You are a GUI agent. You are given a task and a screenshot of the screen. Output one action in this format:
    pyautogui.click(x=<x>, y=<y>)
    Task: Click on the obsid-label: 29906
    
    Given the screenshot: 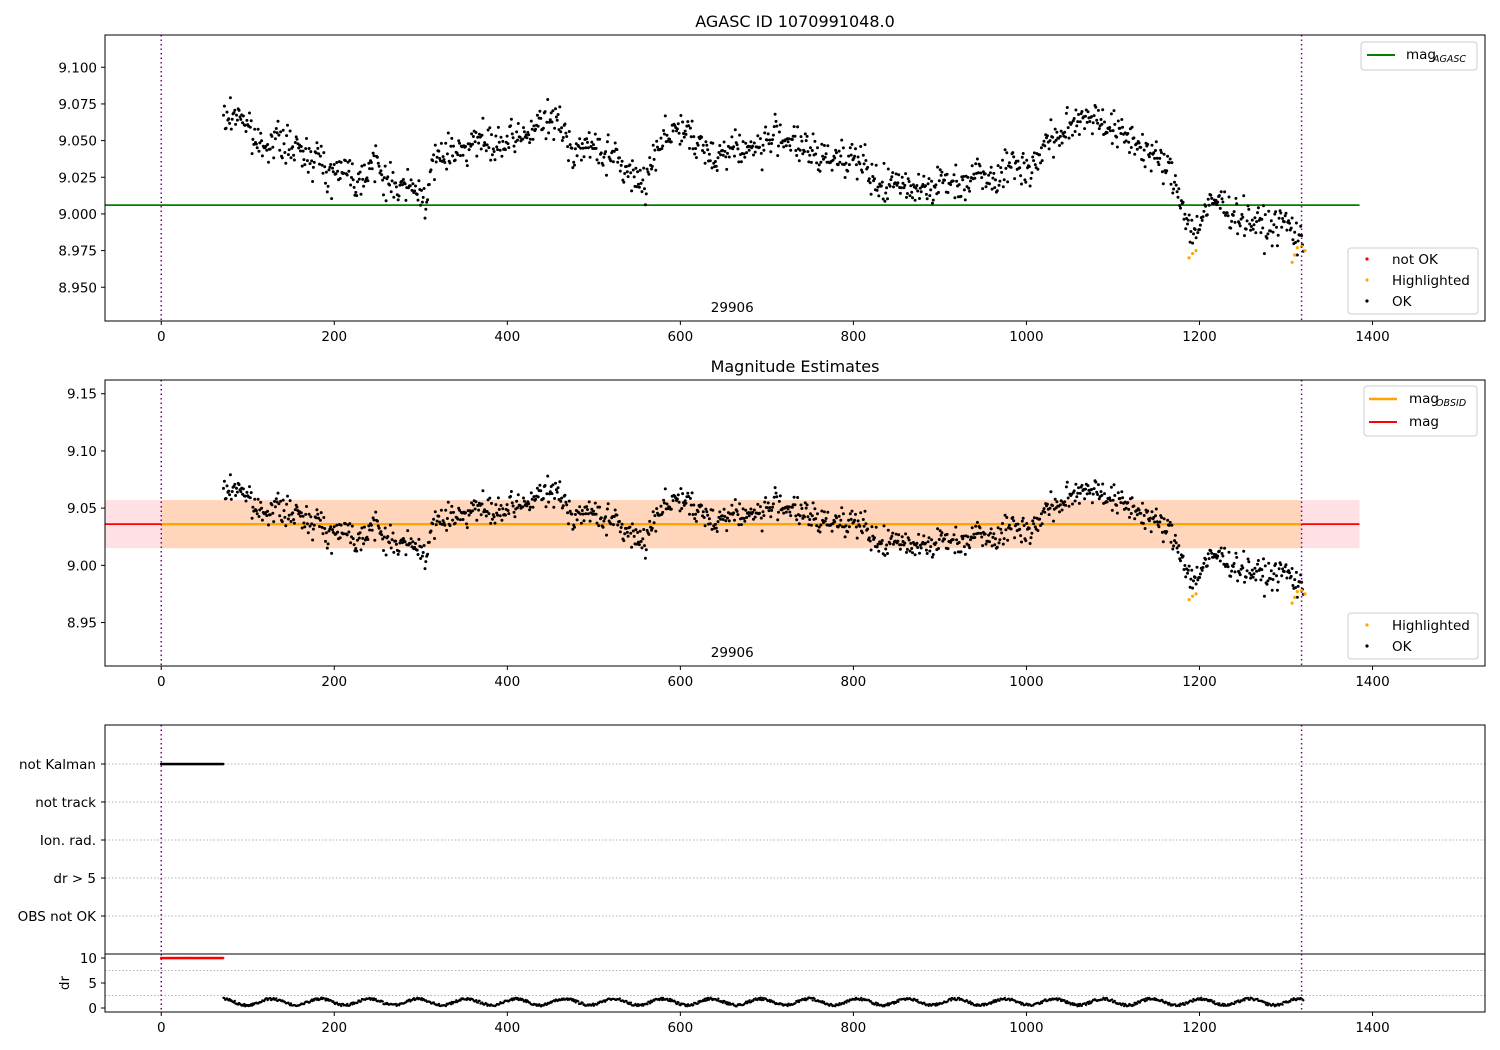 What is the action you would take?
    pyautogui.click(x=732, y=308)
    